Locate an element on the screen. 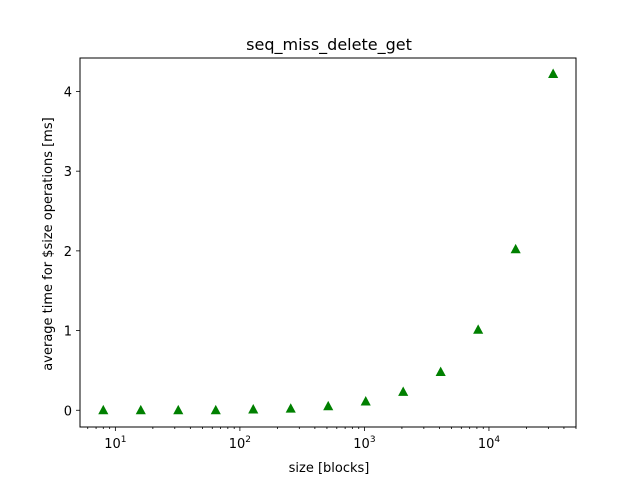 The width and height of the screenshot is (640, 480). x-tick-label: 10¹ is located at coordinates (115, 443).